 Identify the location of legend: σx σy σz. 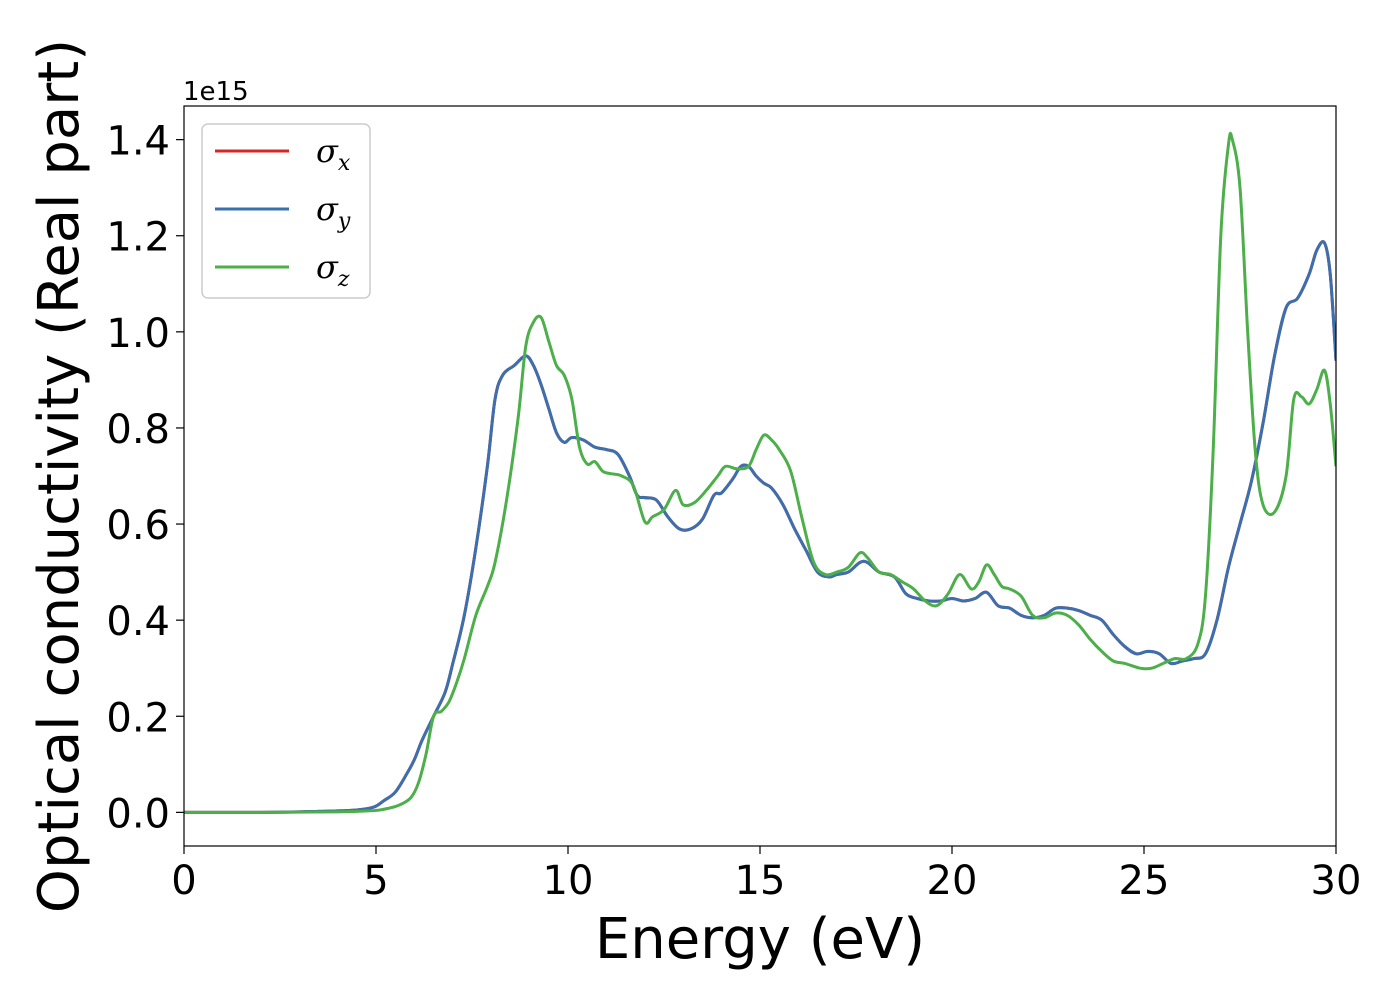
(286, 211).